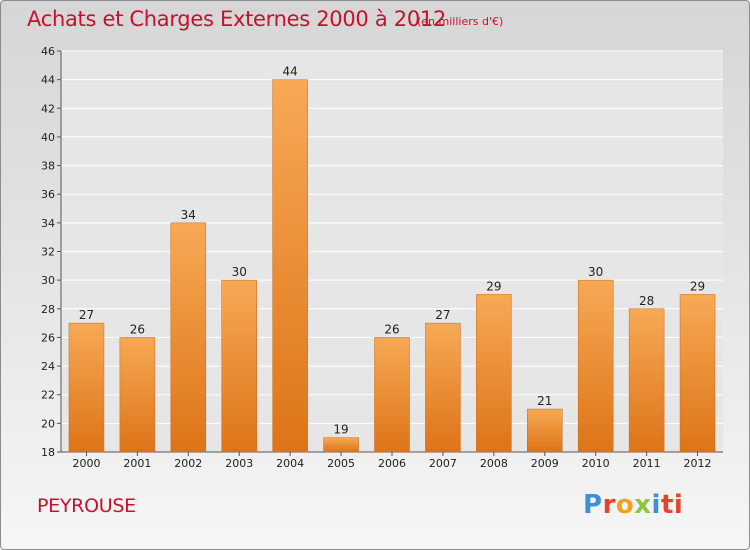 This screenshot has height=550, width=750. What do you see at coordinates (625, 505) in the screenshot?
I see `logo-letter: o` at bounding box center [625, 505].